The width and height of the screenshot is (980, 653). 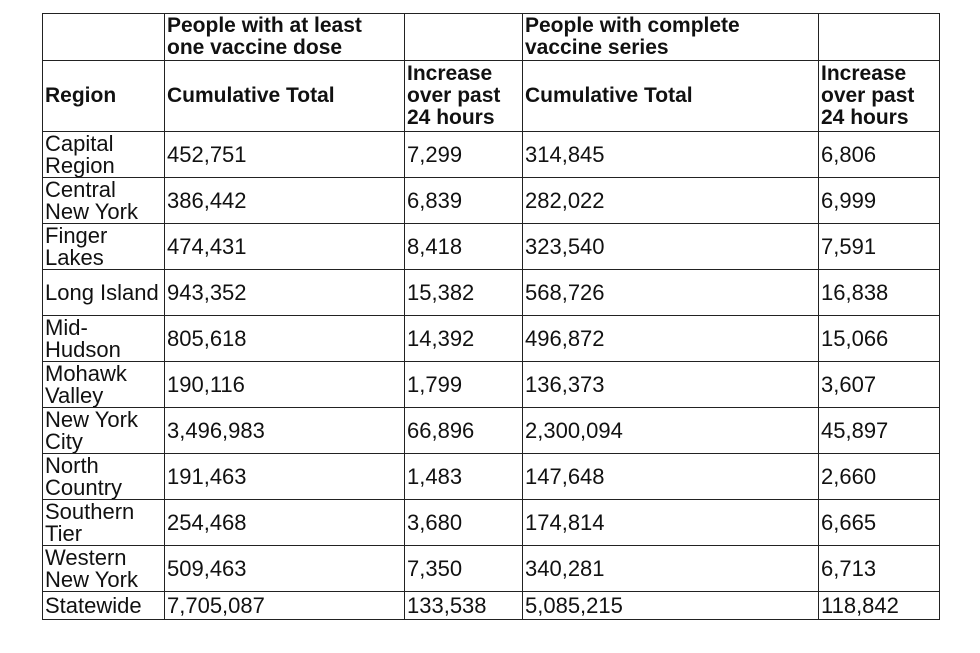 I want to click on complete-increase-cell: 118,842, so click(x=879, y=605).